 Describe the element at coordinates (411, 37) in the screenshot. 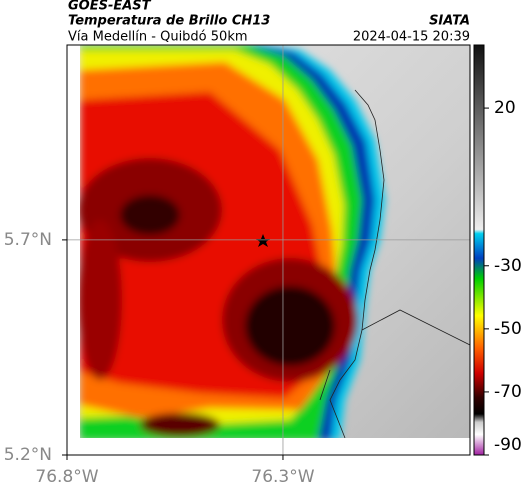

I see `timestamp: 2024-04-15 20:39` at that location.